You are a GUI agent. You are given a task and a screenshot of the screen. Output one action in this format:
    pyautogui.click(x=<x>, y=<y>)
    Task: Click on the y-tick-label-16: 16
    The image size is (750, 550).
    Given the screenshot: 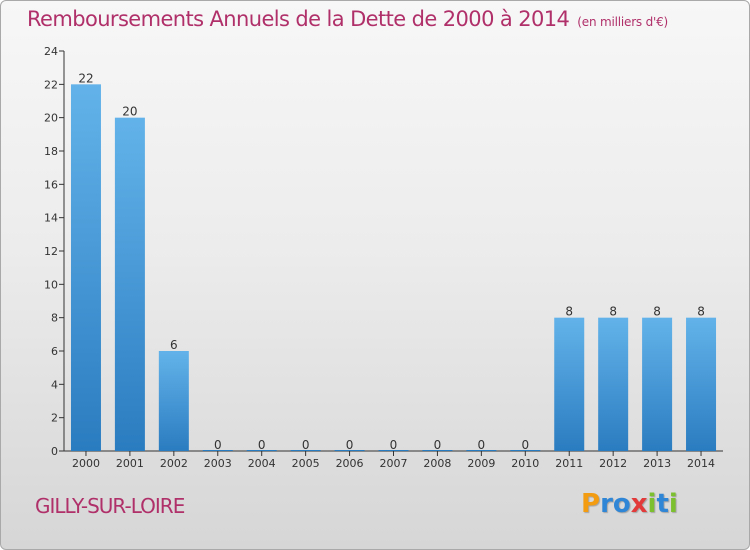 What is the action you would take?
    pyautogui.click(x=51, y=184)
    